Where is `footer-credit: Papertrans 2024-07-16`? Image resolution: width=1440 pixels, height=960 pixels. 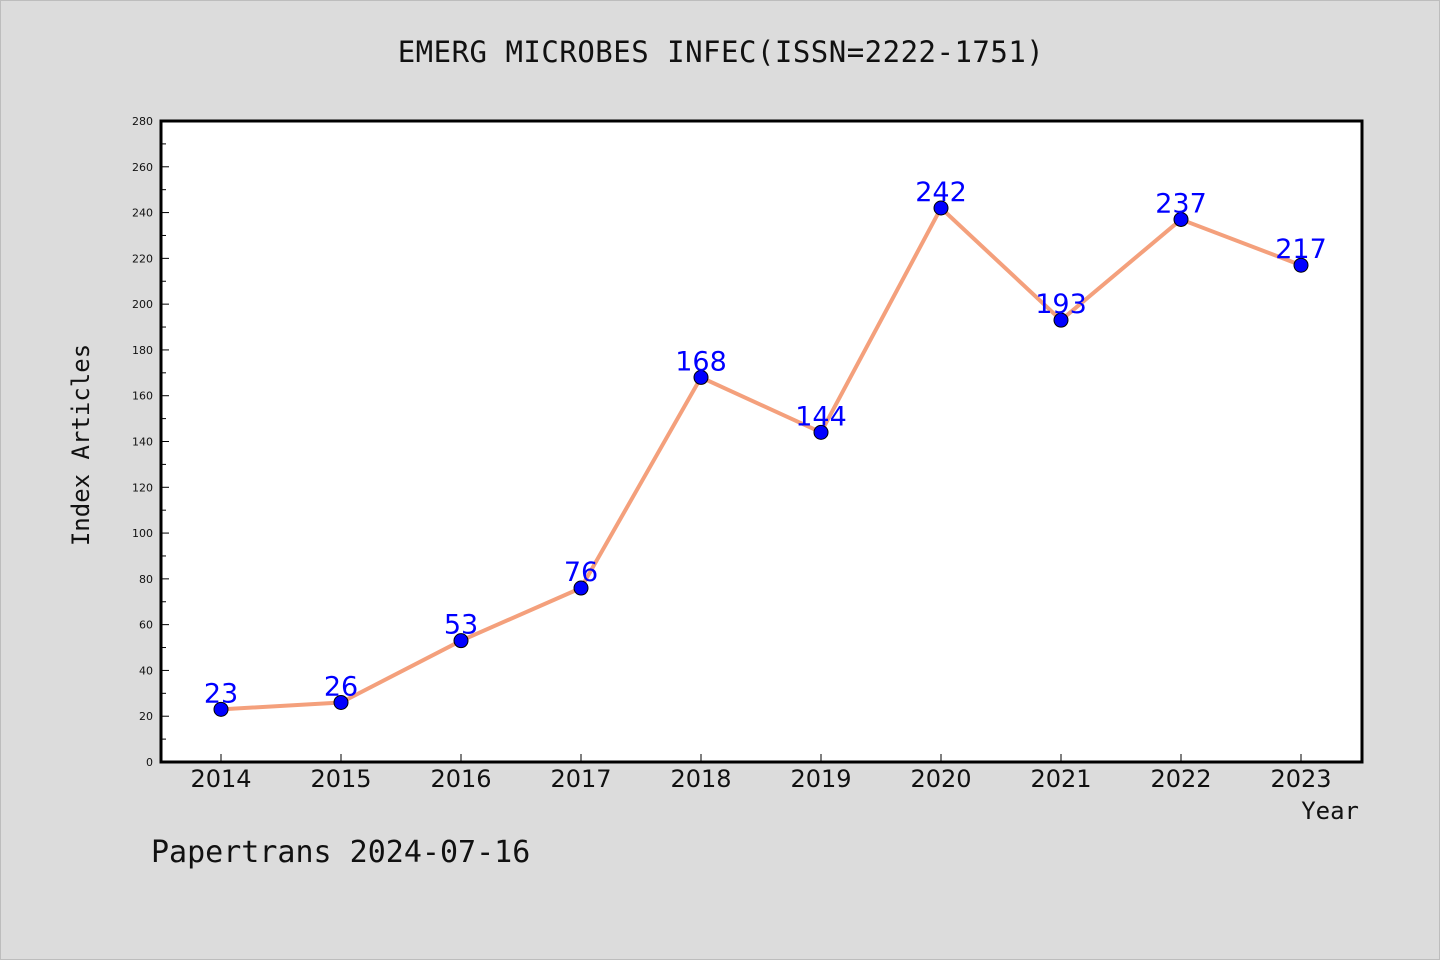
footer-credit: Papertrans 2024-07-16 is located at coordinates (341, 852).